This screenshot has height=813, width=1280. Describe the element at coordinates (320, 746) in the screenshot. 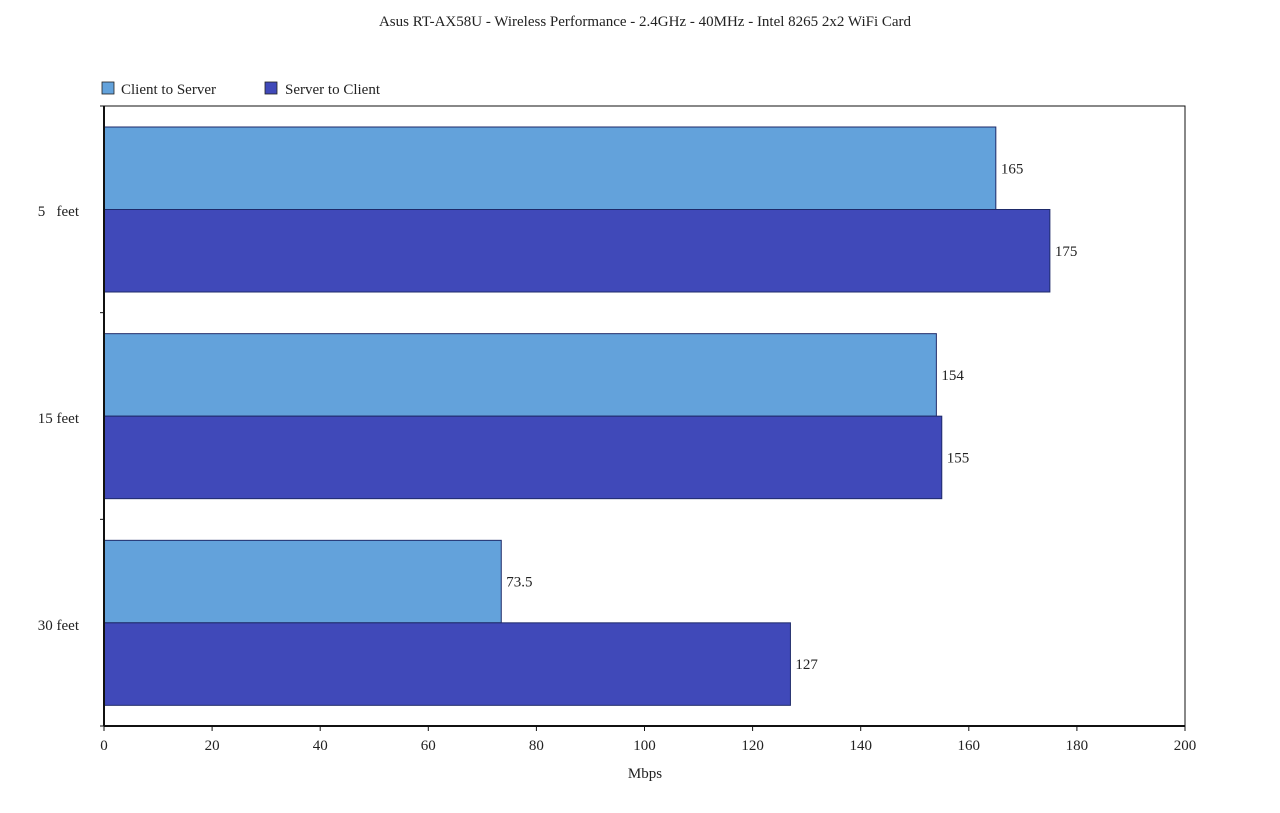

I see `x-tick-label: 40` at that location.